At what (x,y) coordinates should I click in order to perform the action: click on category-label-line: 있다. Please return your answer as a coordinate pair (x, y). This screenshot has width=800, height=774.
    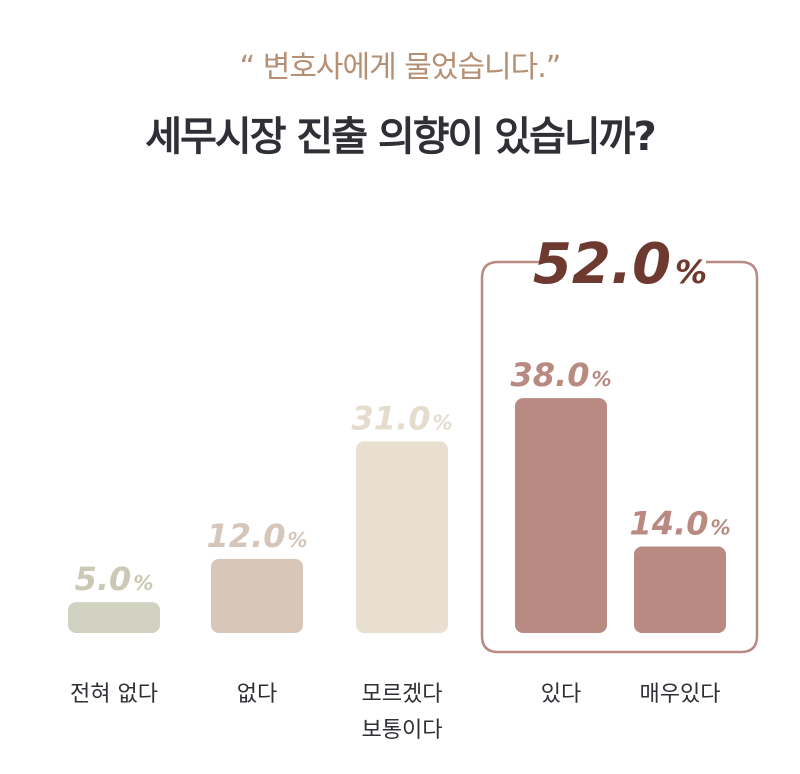
    Looking at the image, I should click on (561, 694).